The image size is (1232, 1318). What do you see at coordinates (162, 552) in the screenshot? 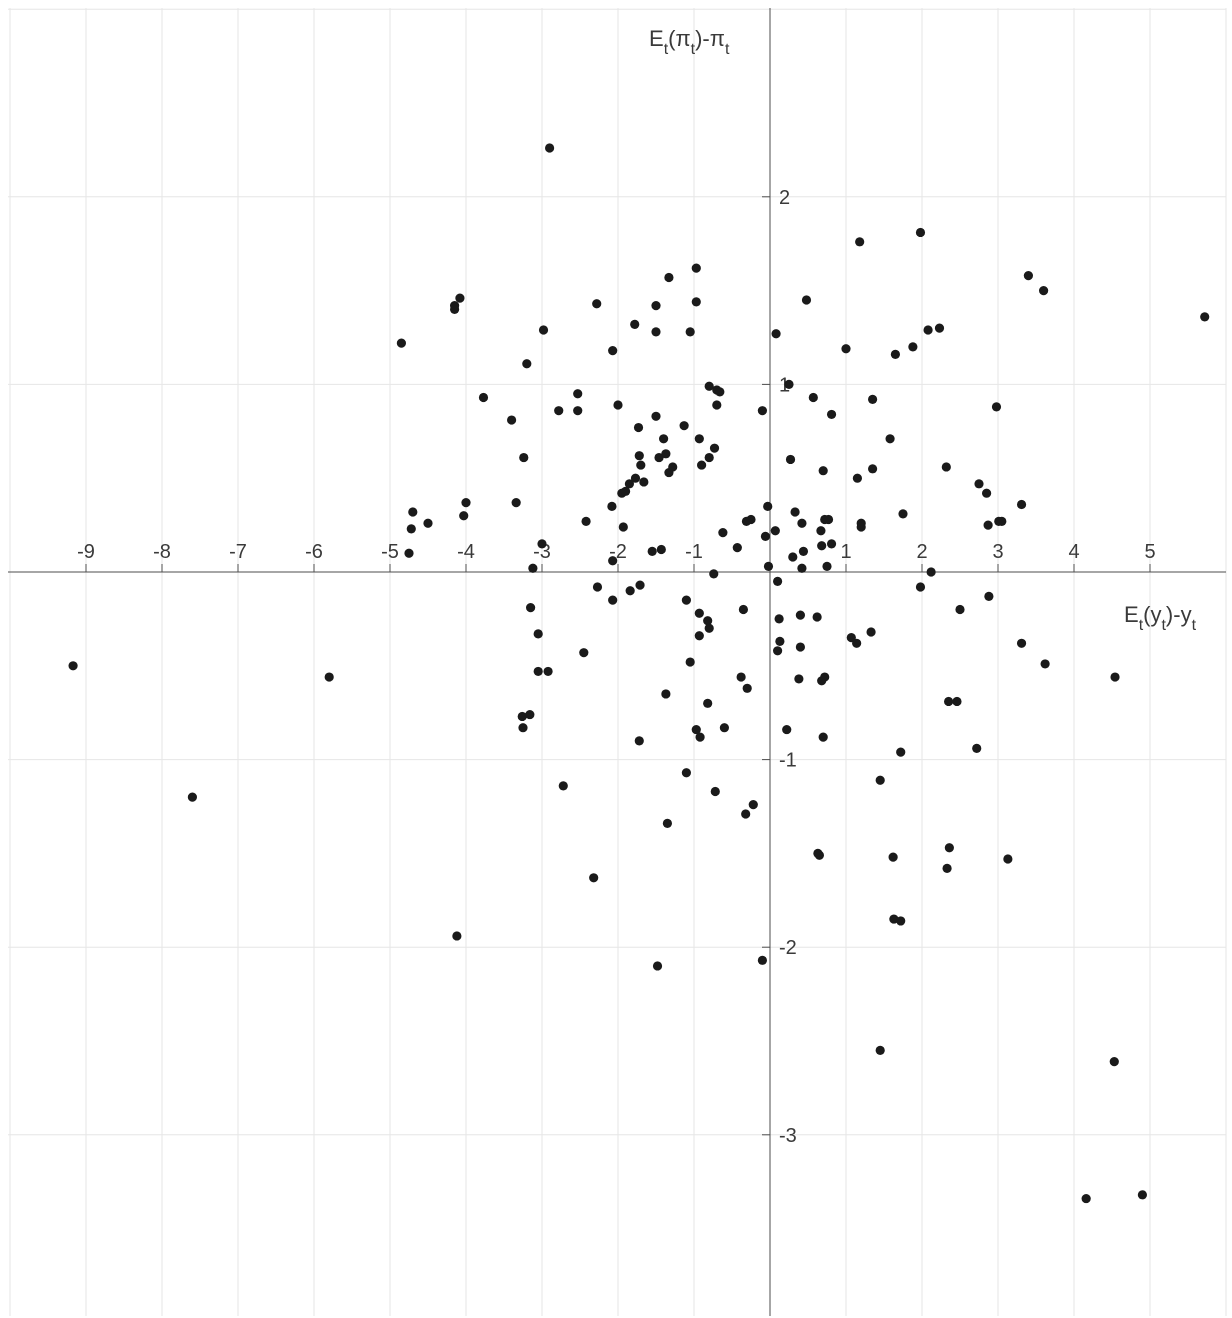
I see `x-tick-label: -8` at bounding box center [162, 552].